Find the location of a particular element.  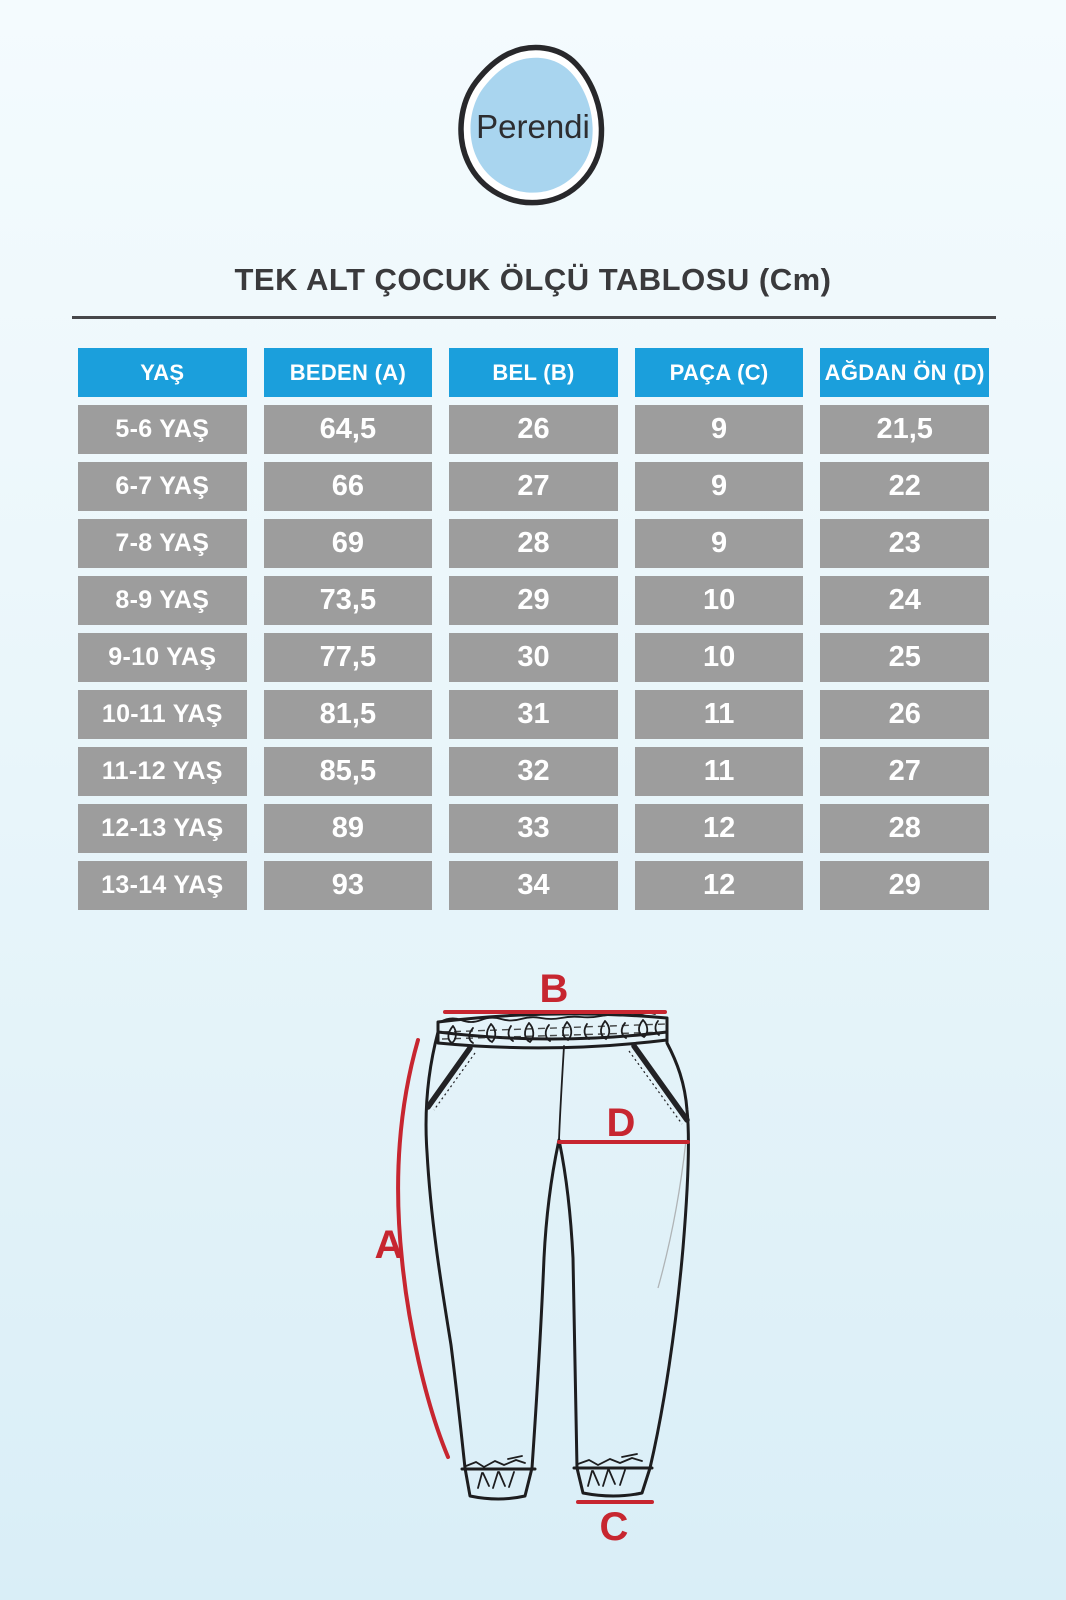

value-cell: 21,5 is located at coordinates (904, 429).